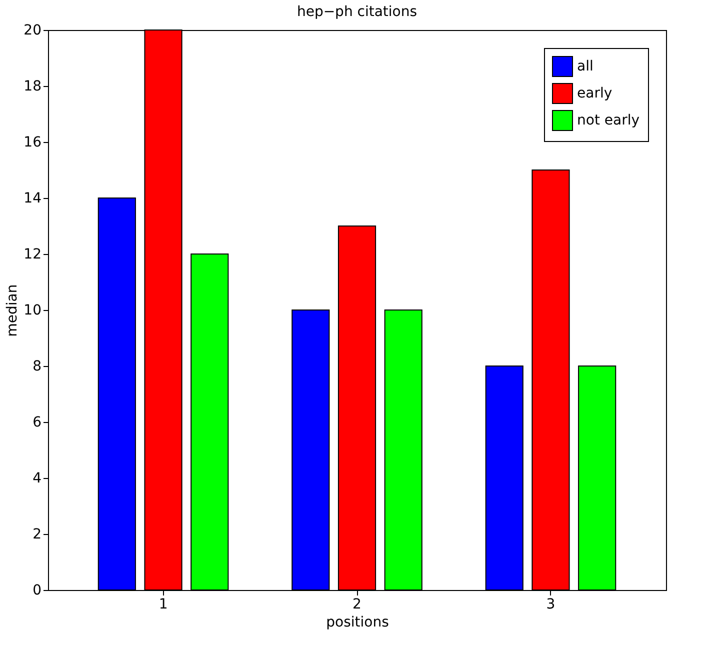  Describe the element at coordinates (594, 94) in the screenshot. I see `legend-label: early` at that location.